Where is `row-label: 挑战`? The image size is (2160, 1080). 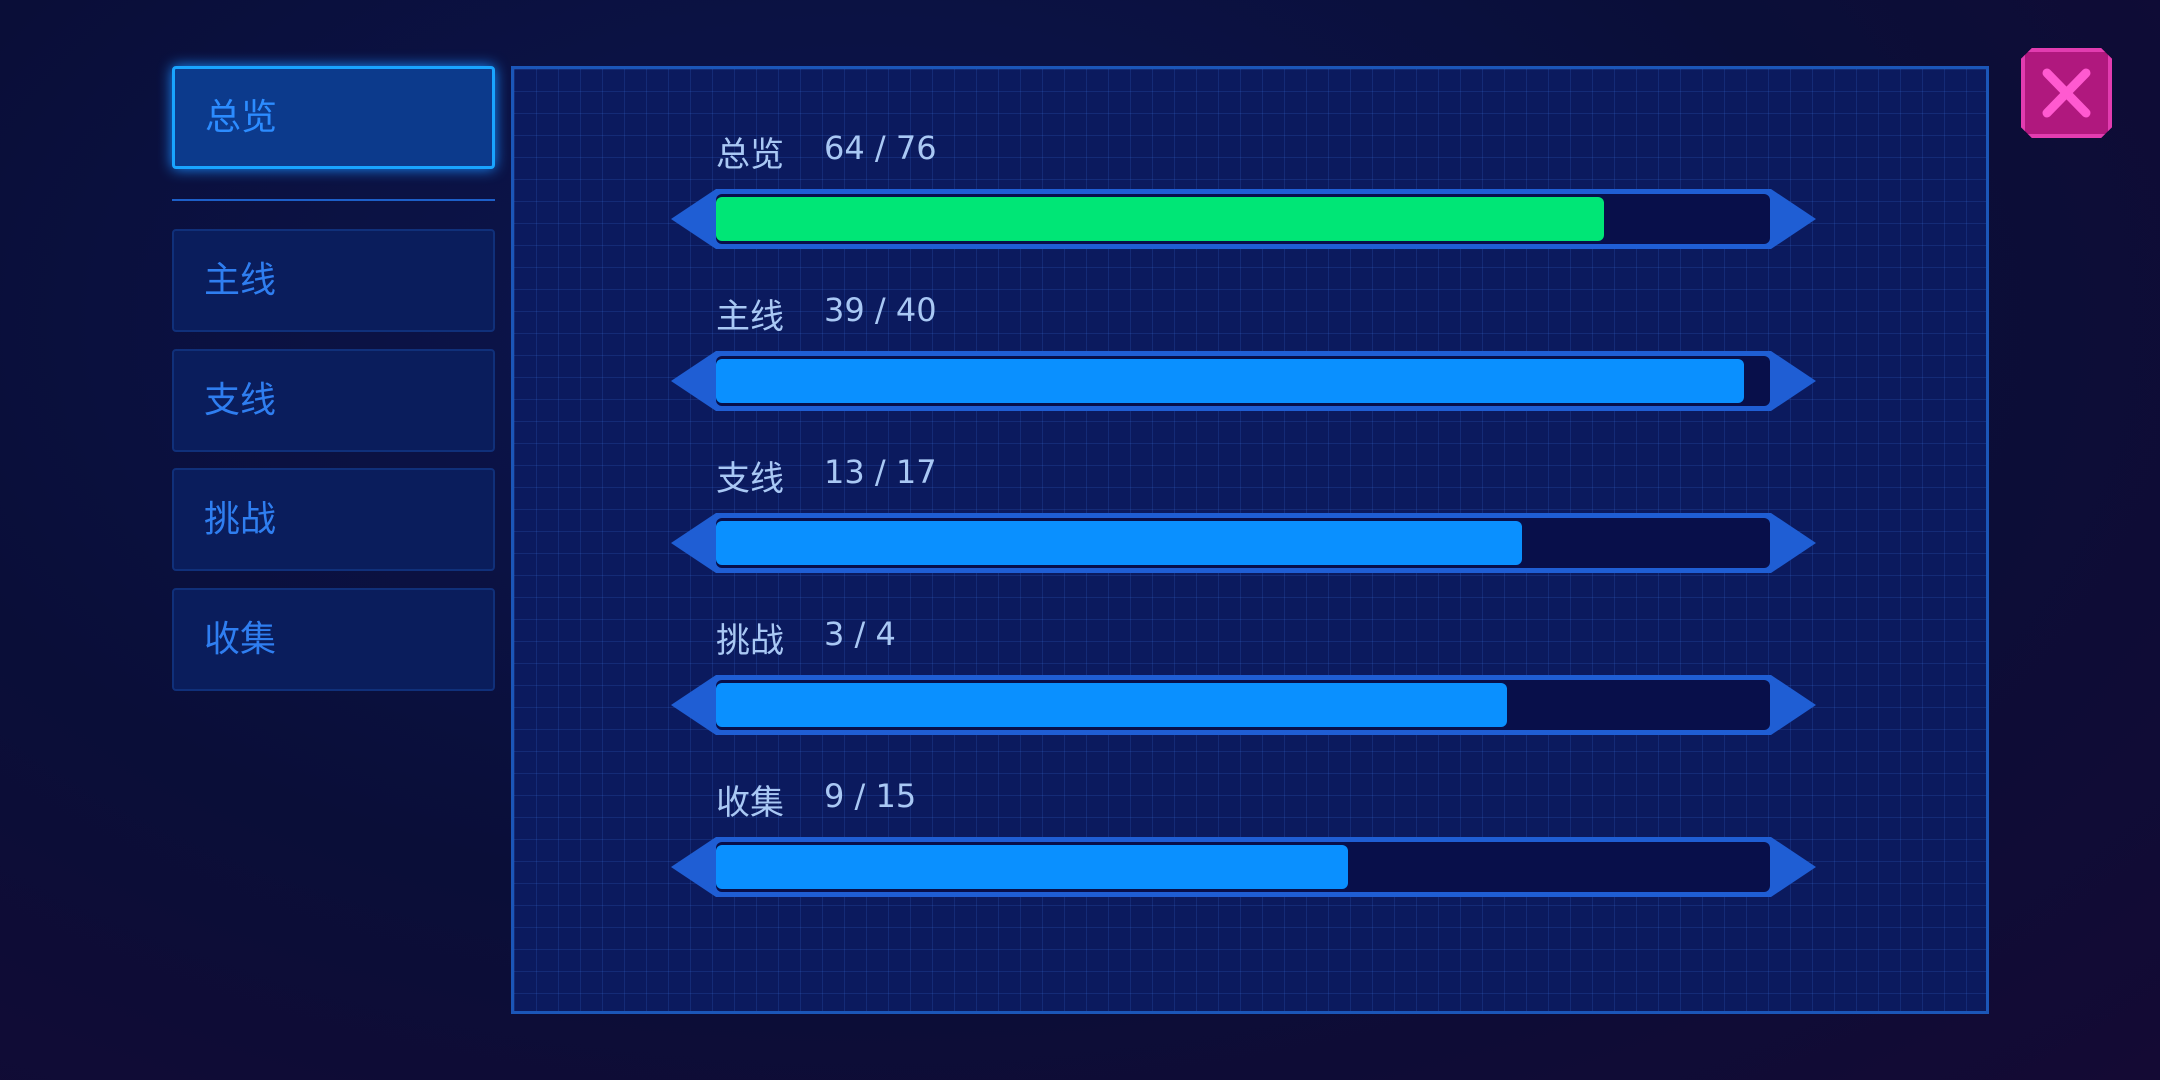
row-label: 挑战 is located at coordinates (750, 641).